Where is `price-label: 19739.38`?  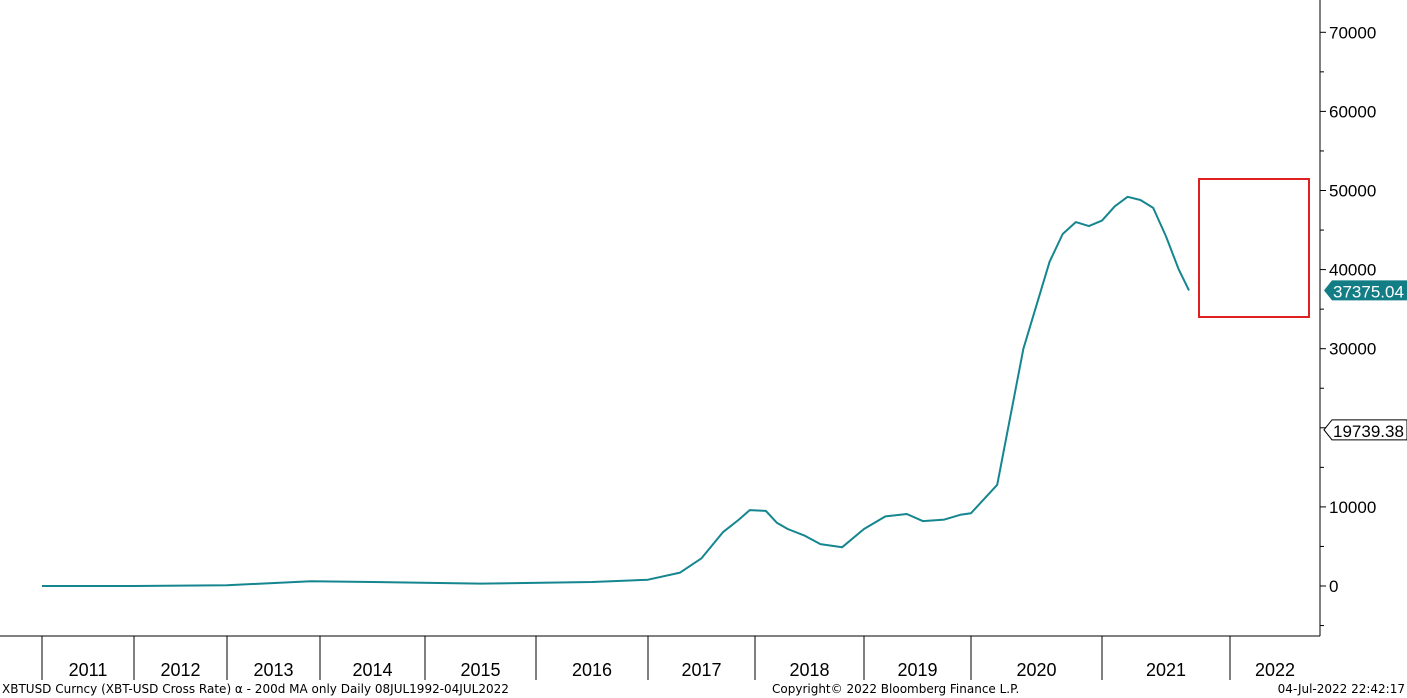 price-label: 19739.38 is located at coordinates (1368, 431).